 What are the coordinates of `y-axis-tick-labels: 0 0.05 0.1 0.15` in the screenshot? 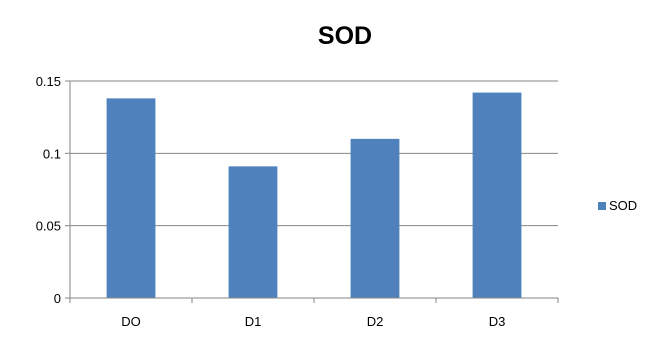 It's located at (53, 190).